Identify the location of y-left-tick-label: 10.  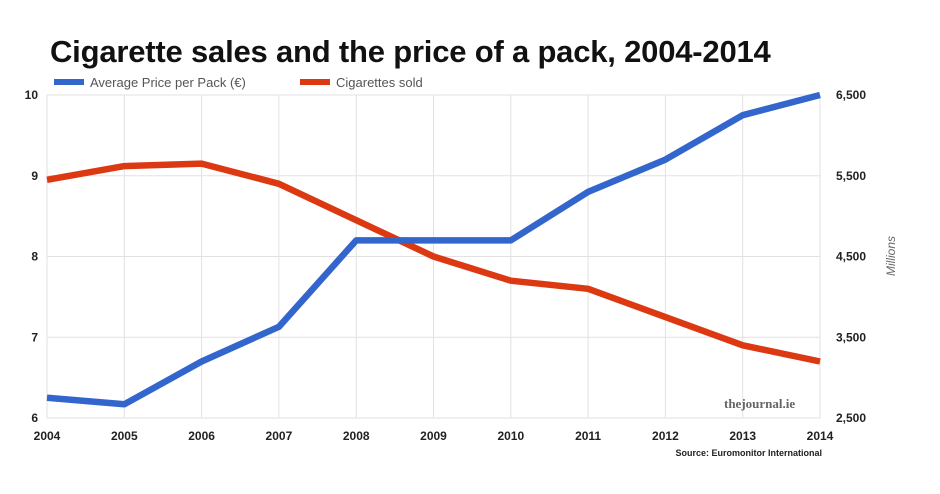
(32, 95).